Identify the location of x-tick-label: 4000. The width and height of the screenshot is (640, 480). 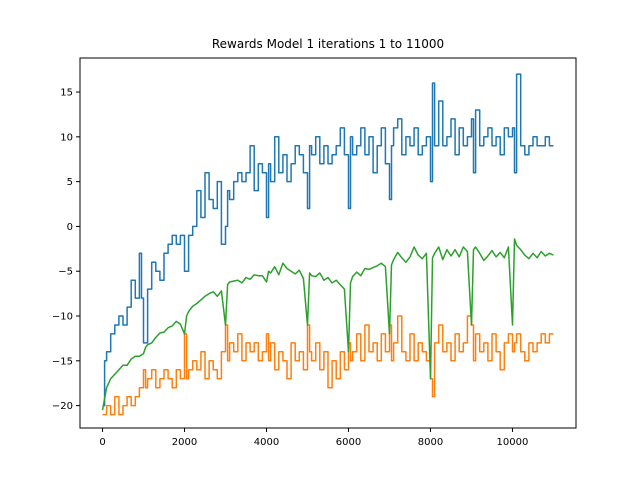
(266, 442).